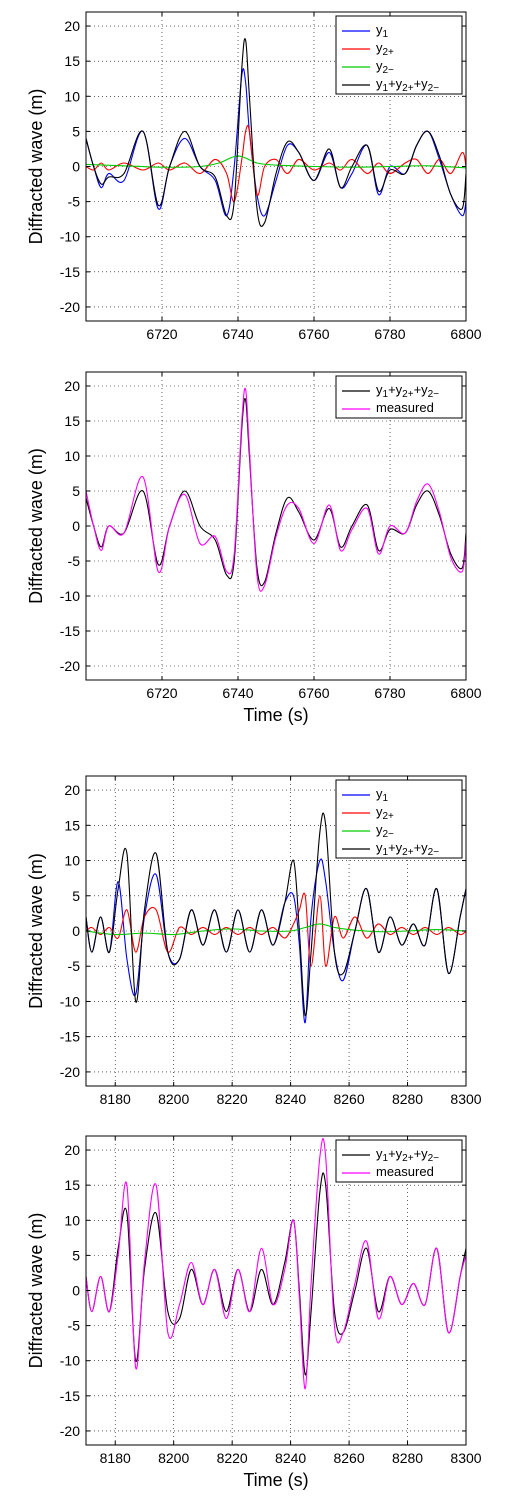 This screenshot has width=520, height=1500. I want to click on series-line-y2-, so click(276, 162).